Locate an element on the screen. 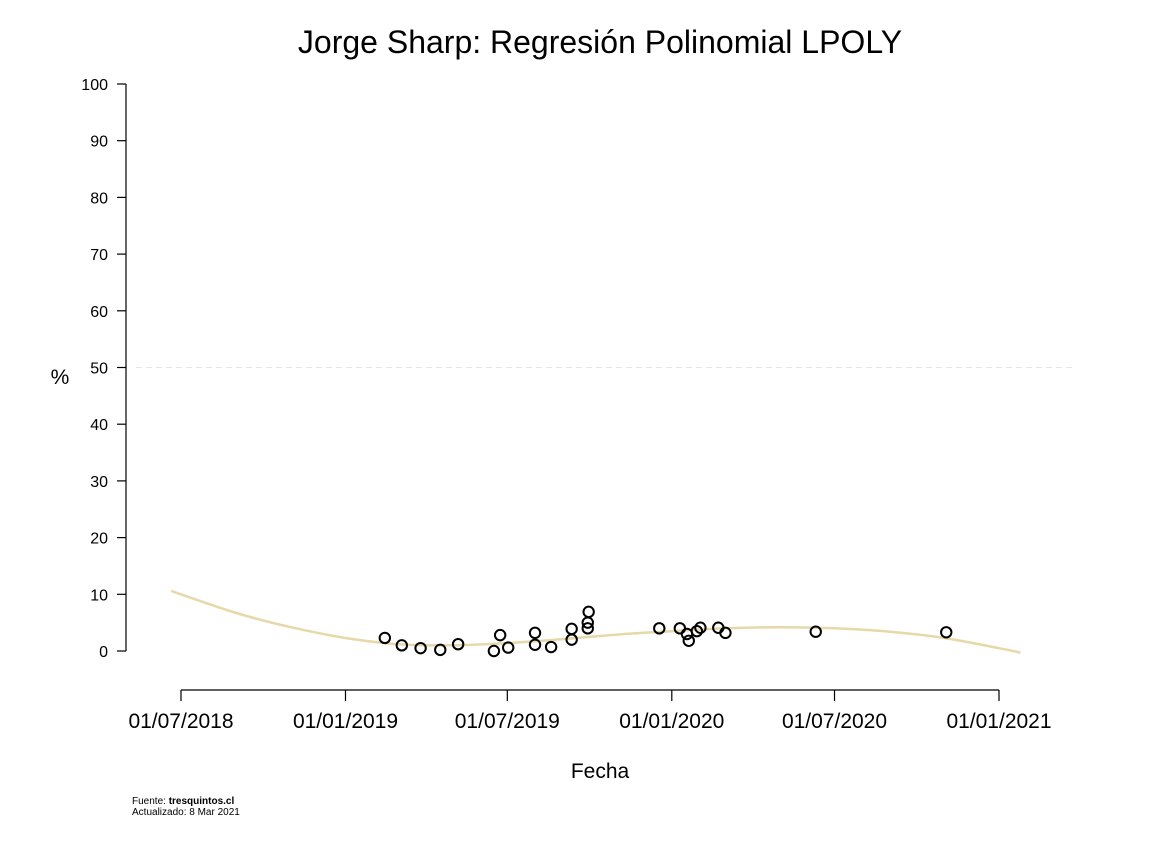 The image size is (1160, 843). x-tick-label: 01/01/2021 is located at coordinates (998, 721).